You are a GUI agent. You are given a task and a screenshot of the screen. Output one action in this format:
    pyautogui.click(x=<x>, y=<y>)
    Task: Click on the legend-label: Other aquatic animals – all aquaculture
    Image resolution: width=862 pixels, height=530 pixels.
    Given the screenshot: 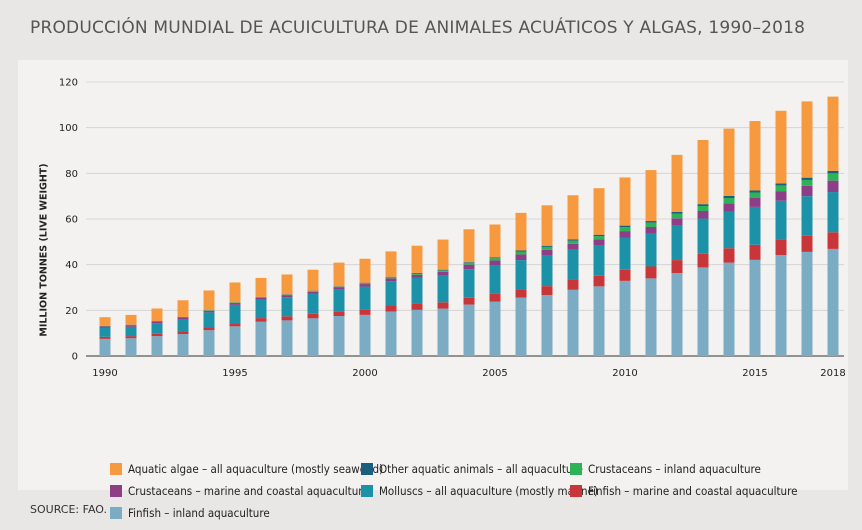 What is the action you would take?
    pyautogui.click(x=481, y=469)
    